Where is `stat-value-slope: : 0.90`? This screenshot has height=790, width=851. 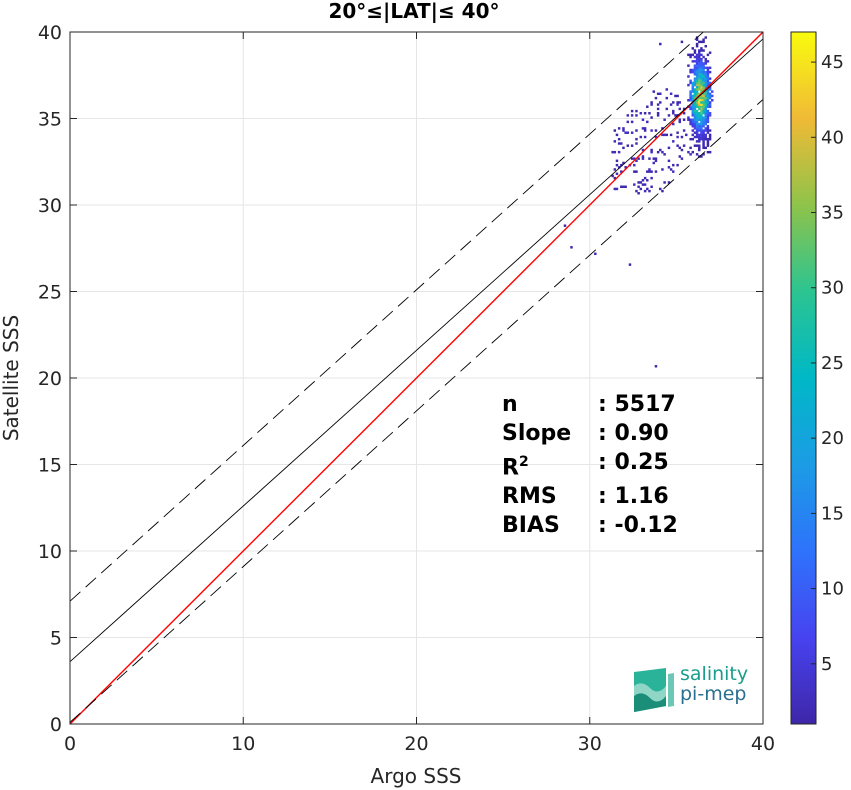
stat-value-slope: : 0.90 is located at coordinates (633, 433).